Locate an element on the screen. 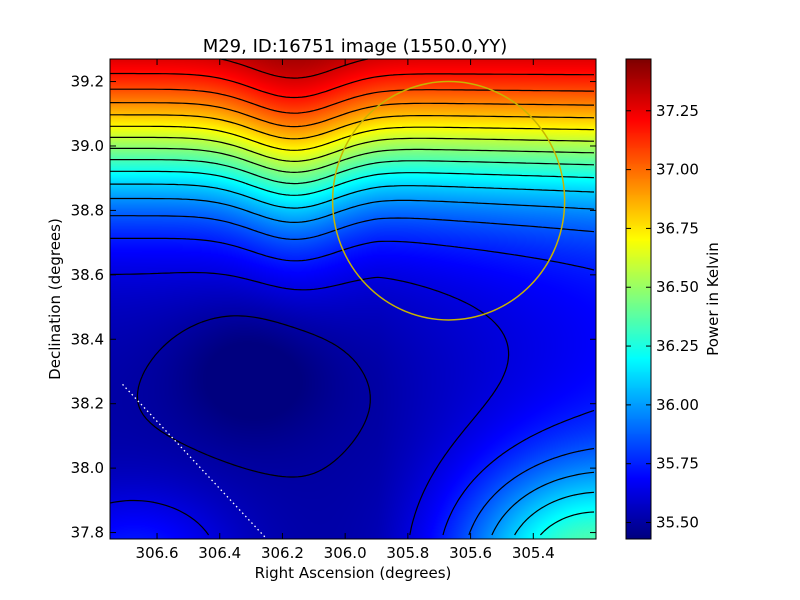  colorbar-tick-label: 35.50 is located at coordinates (677, 523).